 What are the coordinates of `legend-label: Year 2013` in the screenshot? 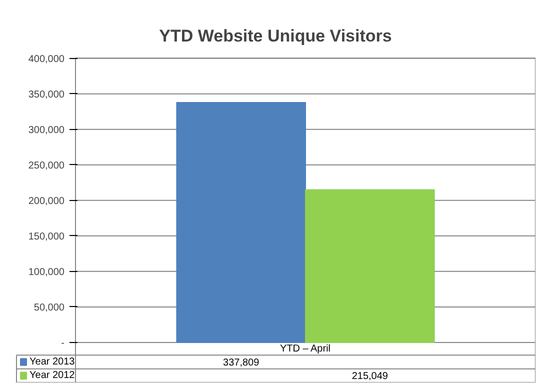 It's located at (53, 362).